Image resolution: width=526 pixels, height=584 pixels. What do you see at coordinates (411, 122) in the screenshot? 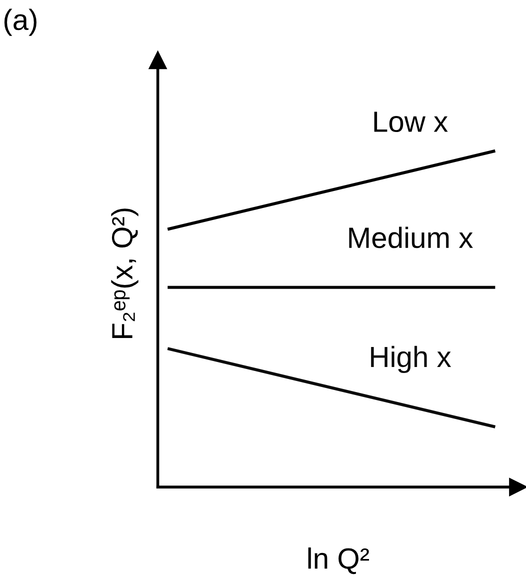
I see `series-label: Low x` at bounding box center [411, 122].